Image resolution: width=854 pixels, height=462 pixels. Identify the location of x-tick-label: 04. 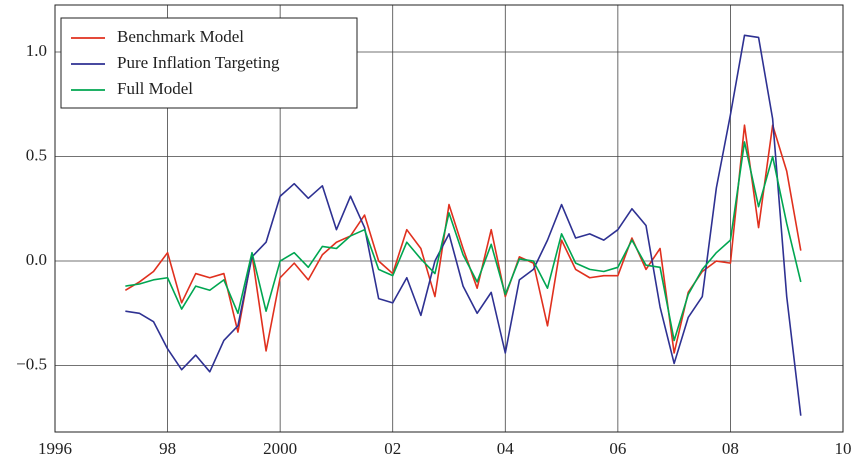
(506, 448).